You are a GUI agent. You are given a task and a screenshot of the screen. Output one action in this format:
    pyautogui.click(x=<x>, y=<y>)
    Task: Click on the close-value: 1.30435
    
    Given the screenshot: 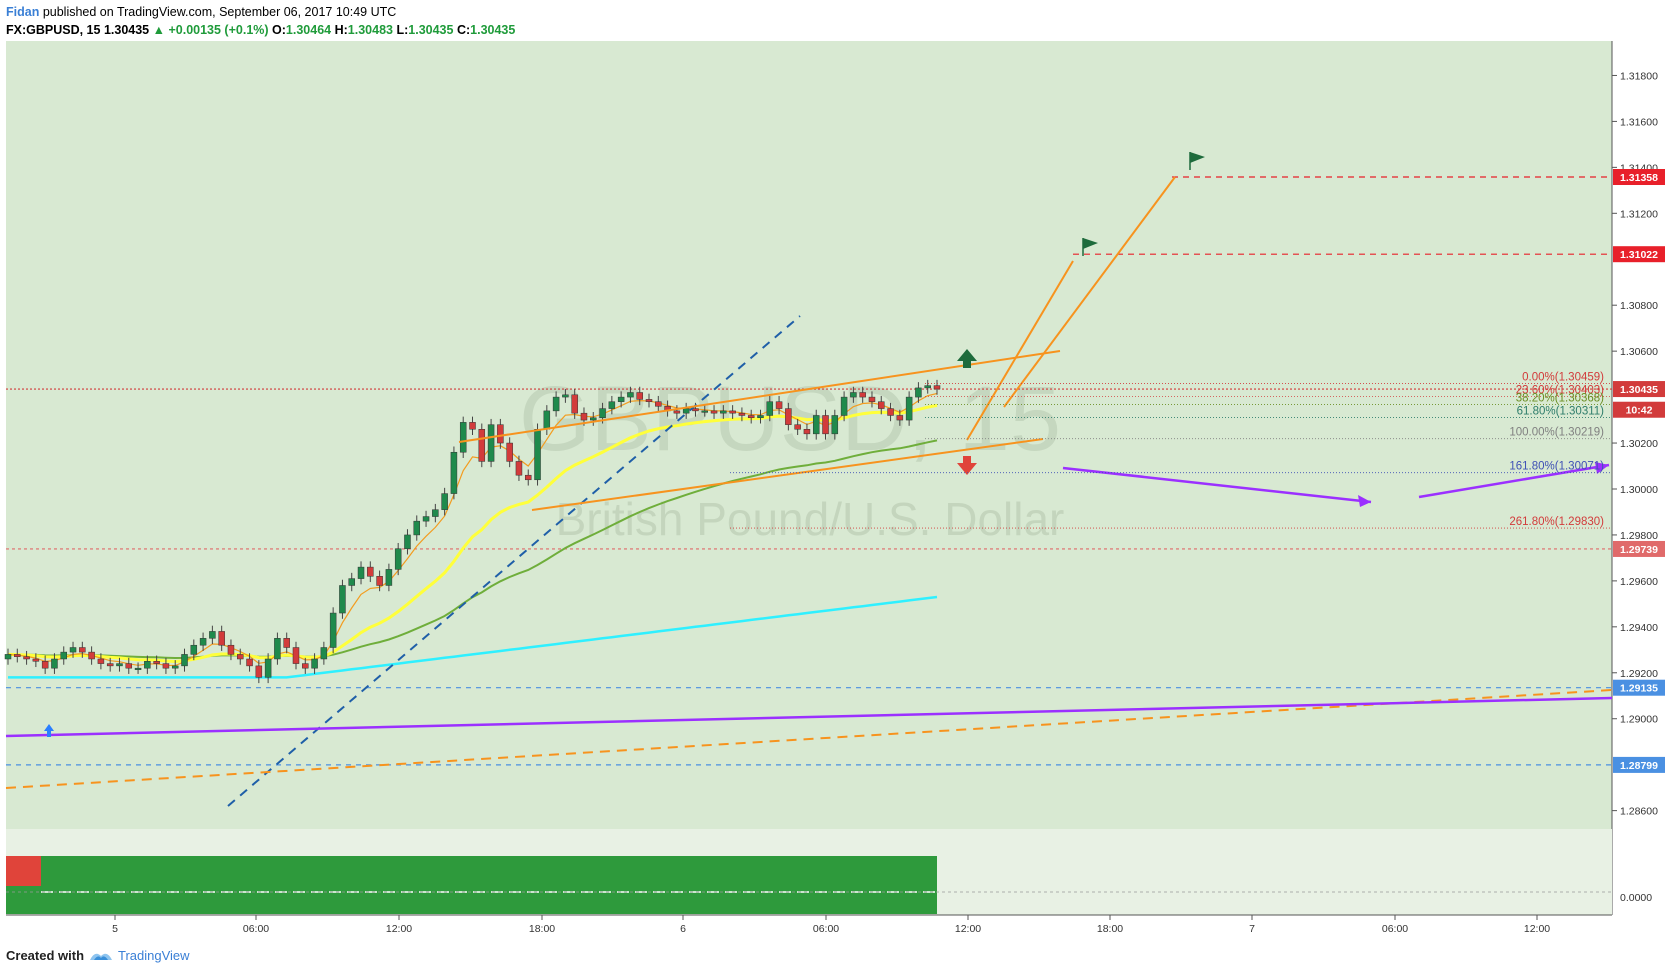 What is the action you would take?
    pyautogui.click(x=493, y=30)
    